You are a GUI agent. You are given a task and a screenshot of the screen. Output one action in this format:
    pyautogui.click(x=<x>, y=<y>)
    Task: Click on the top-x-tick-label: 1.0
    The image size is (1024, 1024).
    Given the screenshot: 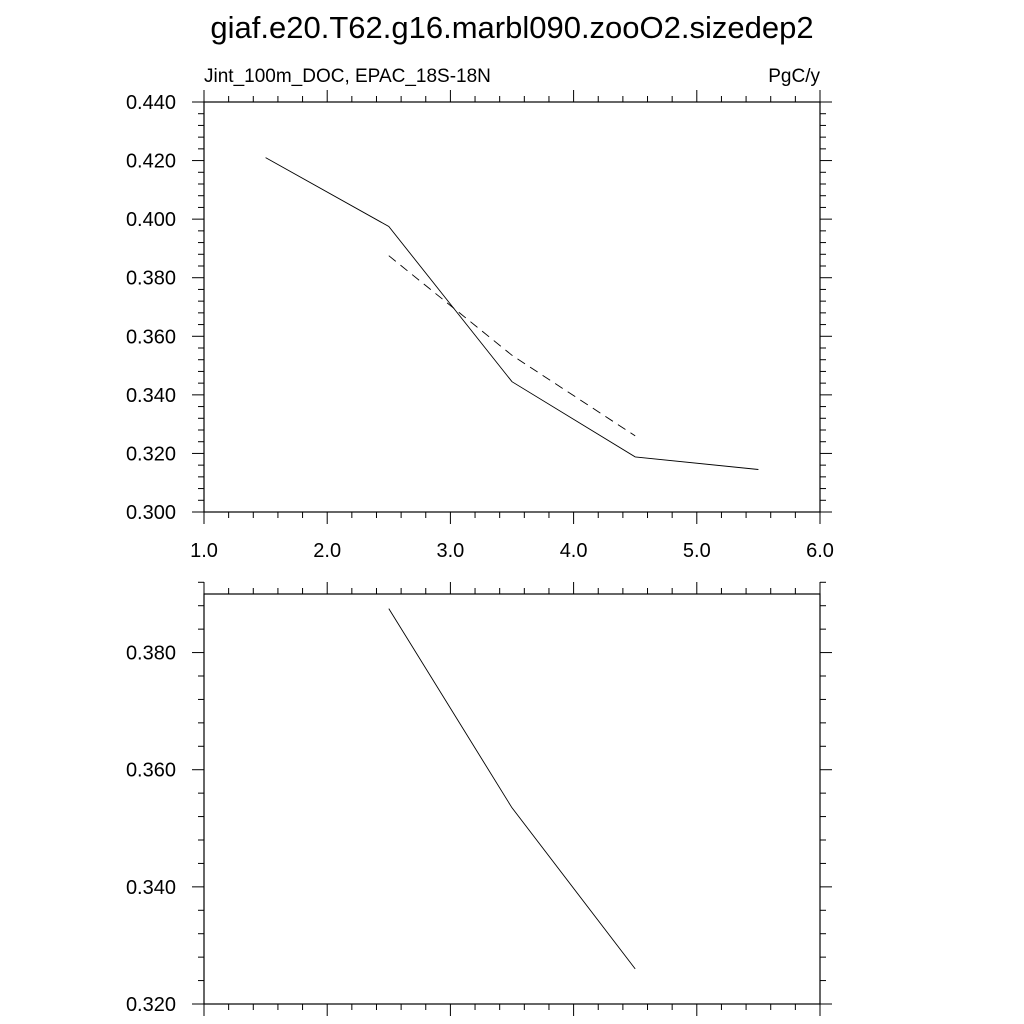 What is the action you would take?
    pyautogui.click(x=204, y=551)
    